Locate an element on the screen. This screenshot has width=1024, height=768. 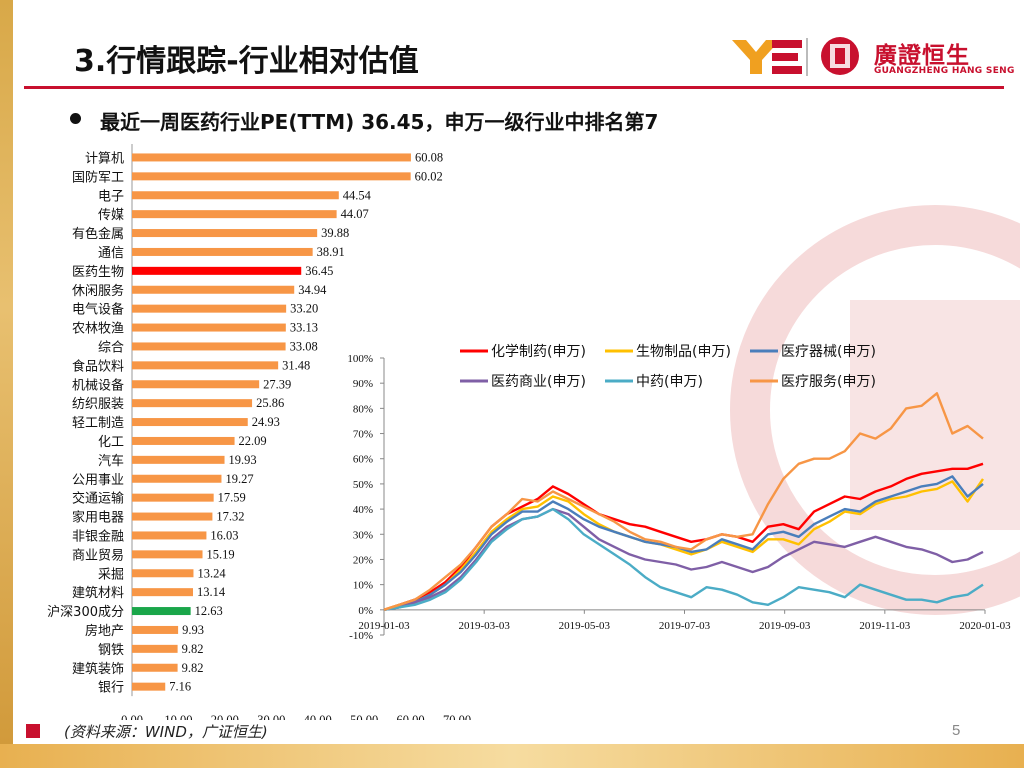
page-title: 3.行情跟踪-行业相对估值 is located at coordinates (246, 61).